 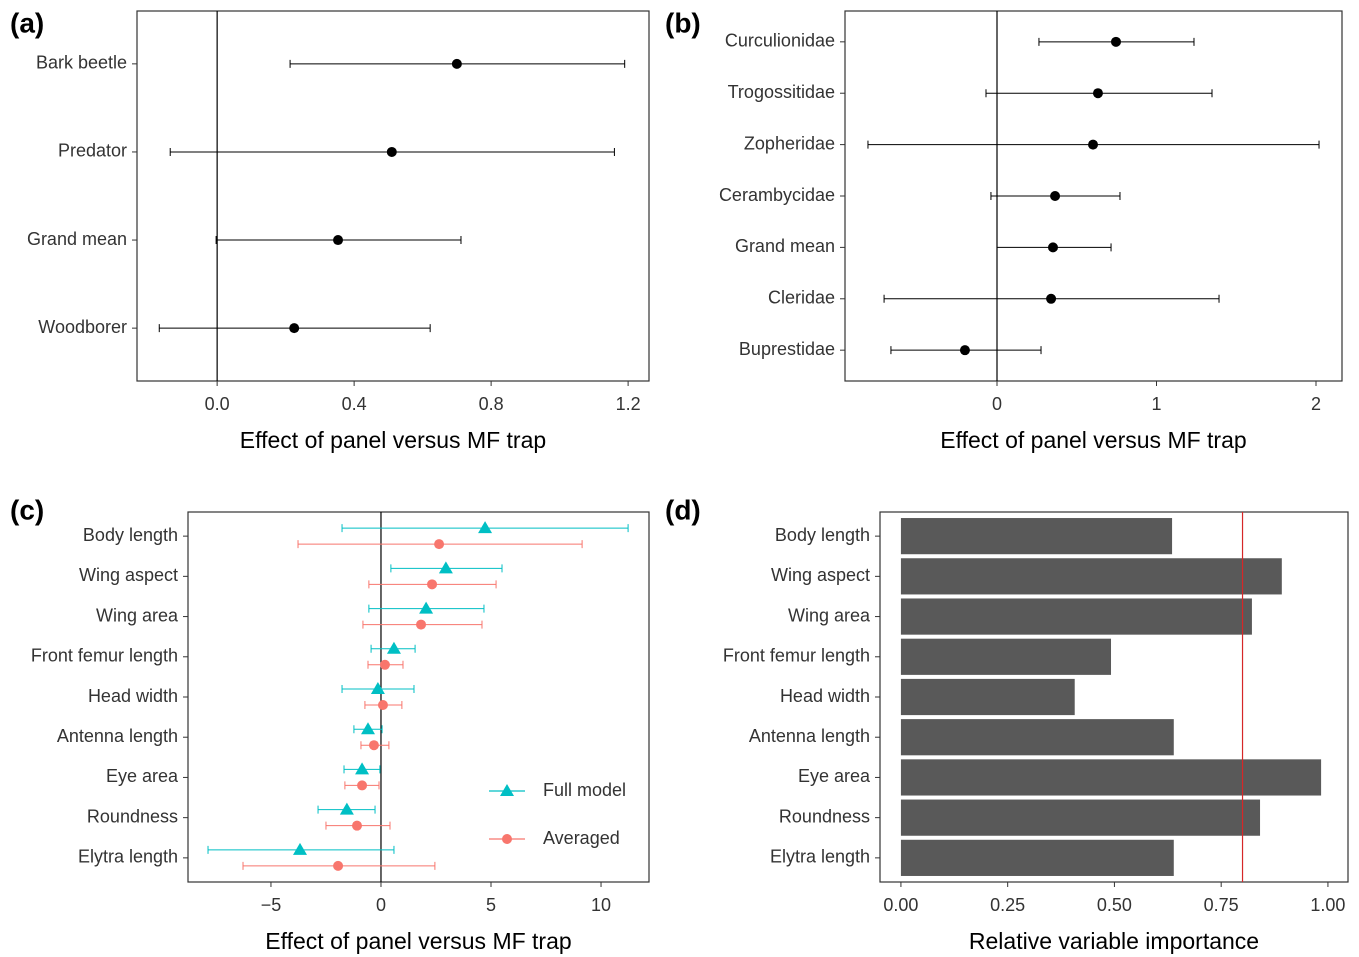 What do you see at coordinates (900, 905) in the screenshot?
I see `x-tick-label: 0.00` at bounding box center [900, 905].